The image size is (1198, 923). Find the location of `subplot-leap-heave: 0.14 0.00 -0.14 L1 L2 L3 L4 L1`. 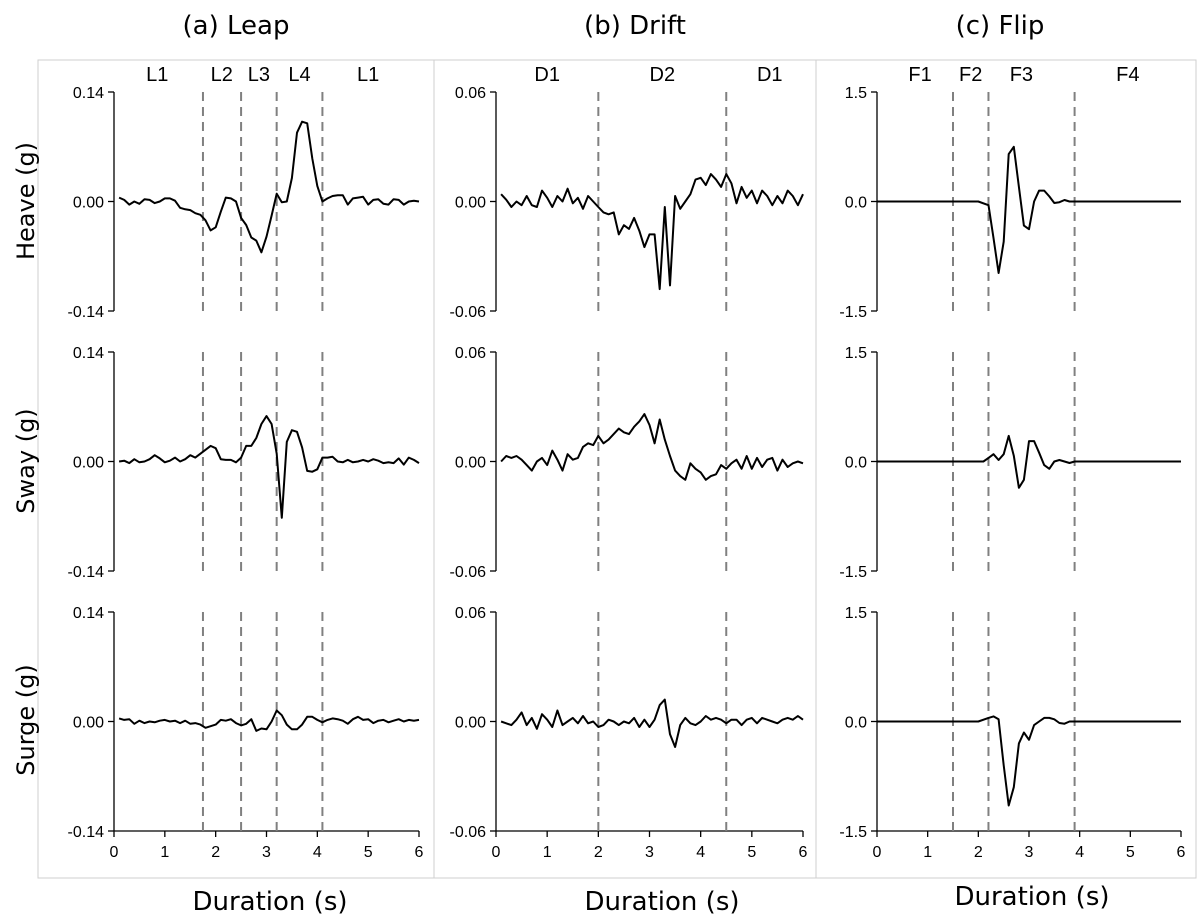

subplot-leap-heave: 0.14 0.00 -0.14 L1 L2 L3 L4 L1 is located at coordinates (244, 192).